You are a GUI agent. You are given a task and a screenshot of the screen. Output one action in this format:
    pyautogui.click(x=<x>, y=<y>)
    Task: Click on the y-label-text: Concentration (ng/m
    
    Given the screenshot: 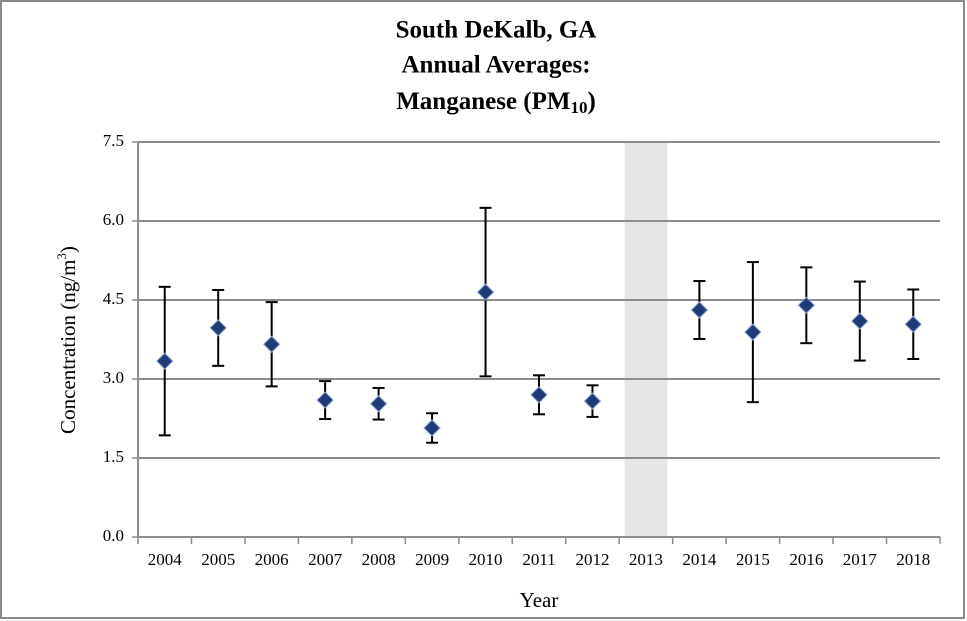 What is the action you would take?
    pyautogui.click(x=68, y=347)
    